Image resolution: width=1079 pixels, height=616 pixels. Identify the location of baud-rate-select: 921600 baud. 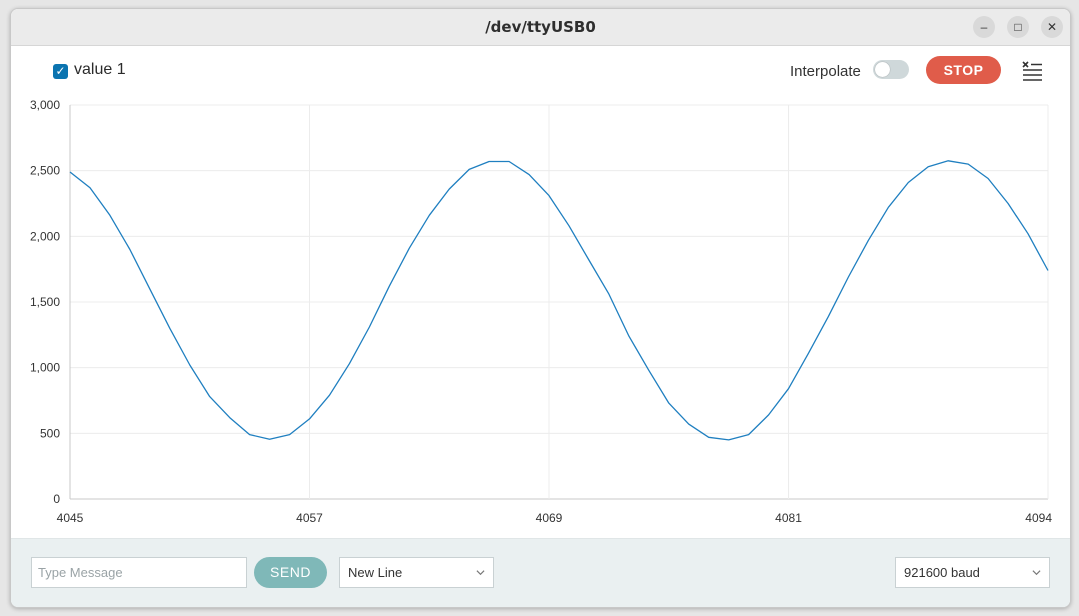
(972, 572).